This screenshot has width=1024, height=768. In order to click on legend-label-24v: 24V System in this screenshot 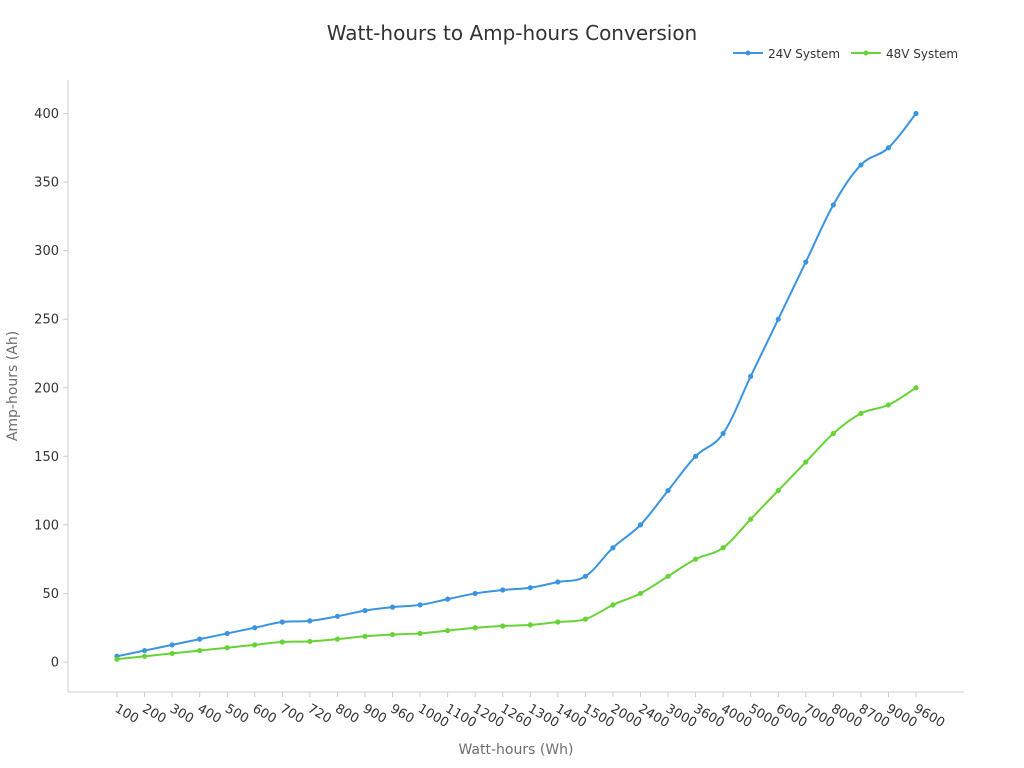, I will do `click(804, 54)`.